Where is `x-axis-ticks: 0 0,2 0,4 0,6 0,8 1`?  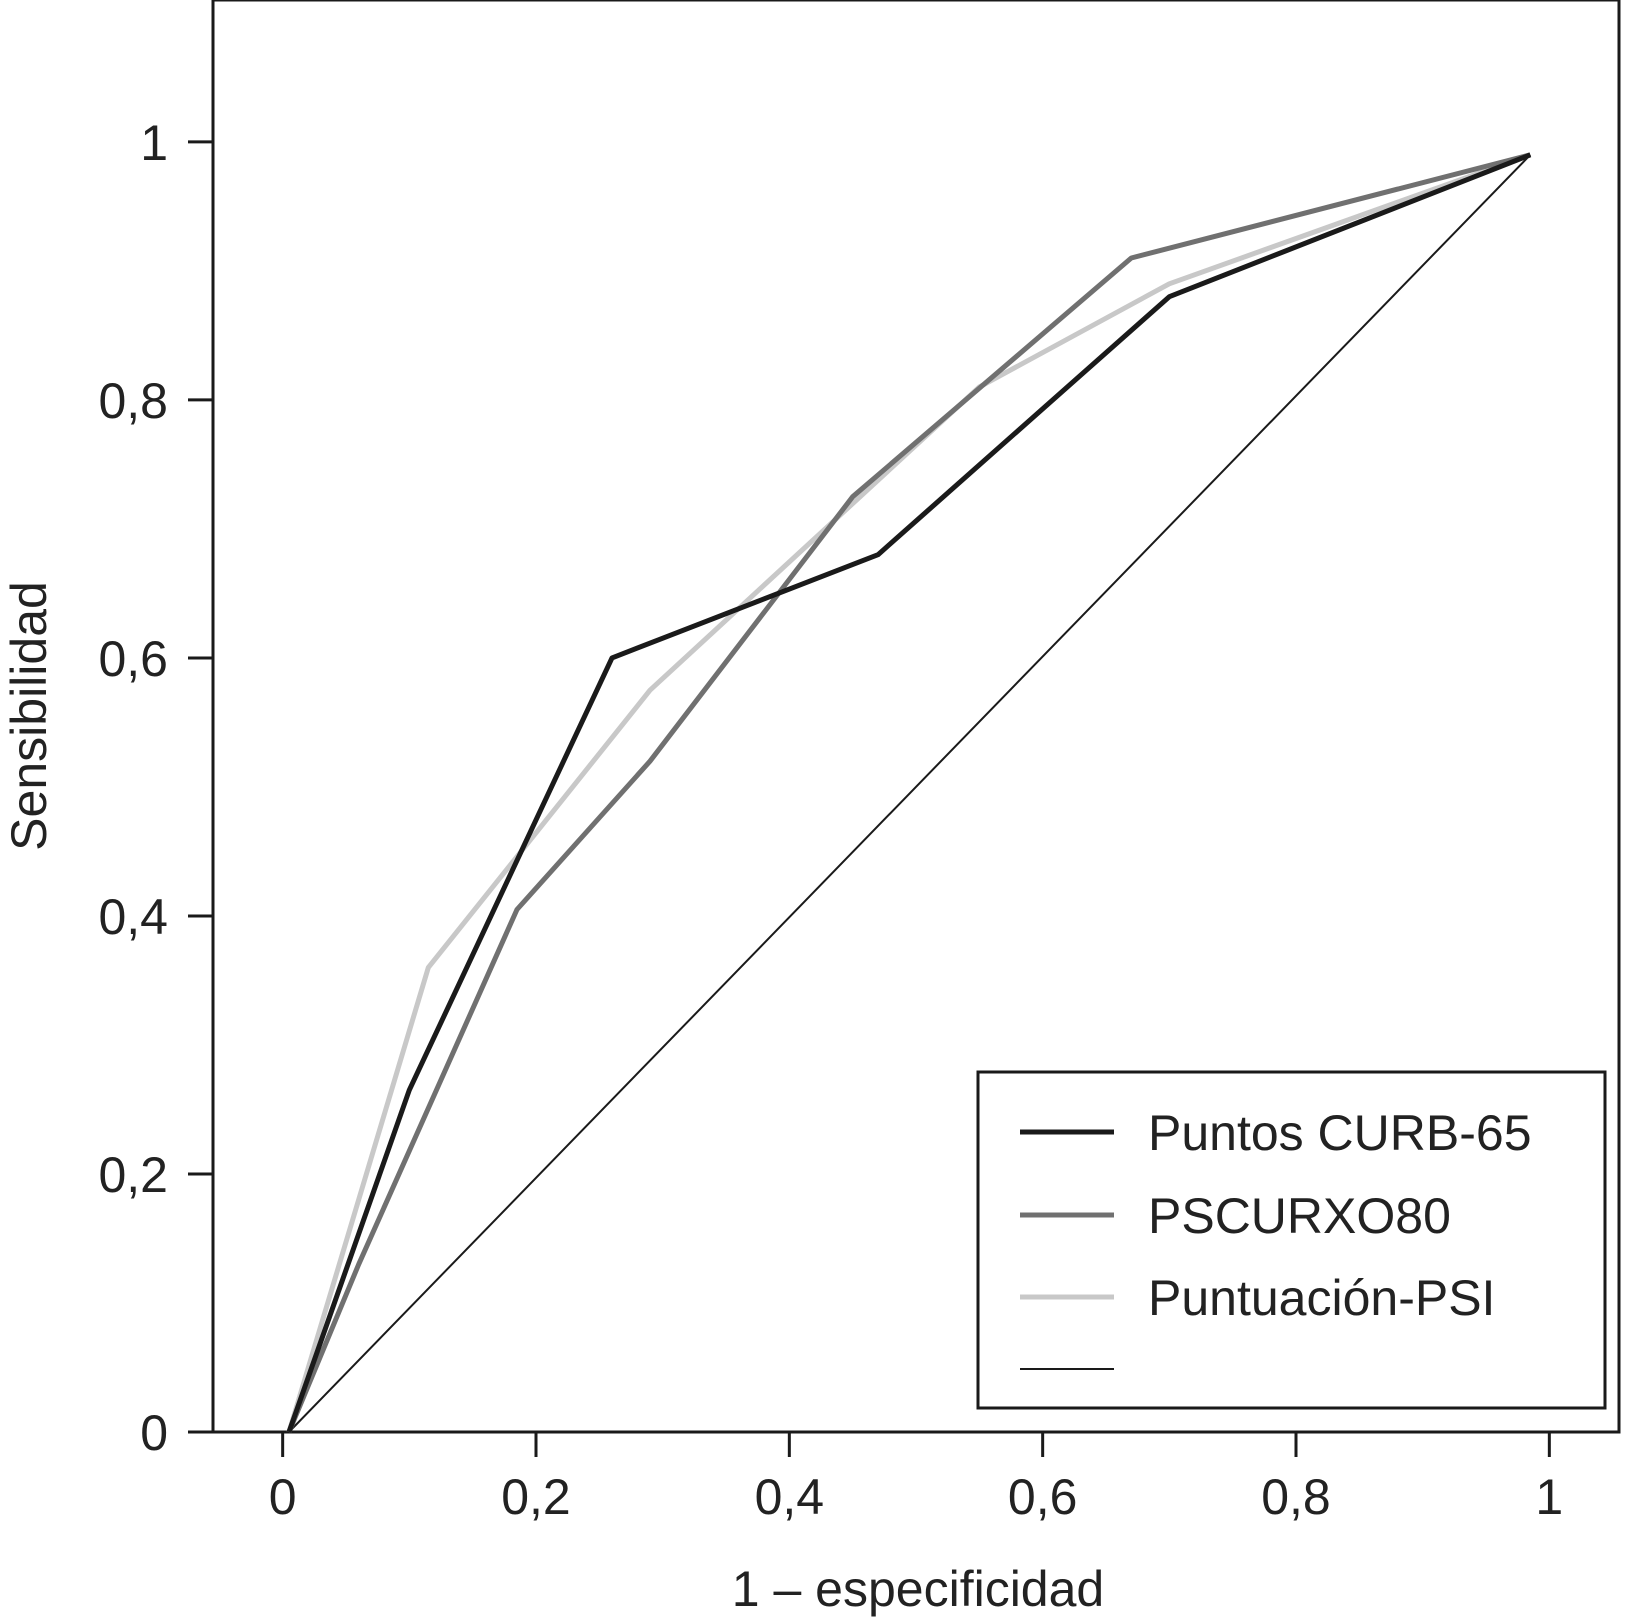
x-axis-ticks: 0 0,2 0,4 0,6 0,8 1 is located at coordinates (916, 1478).